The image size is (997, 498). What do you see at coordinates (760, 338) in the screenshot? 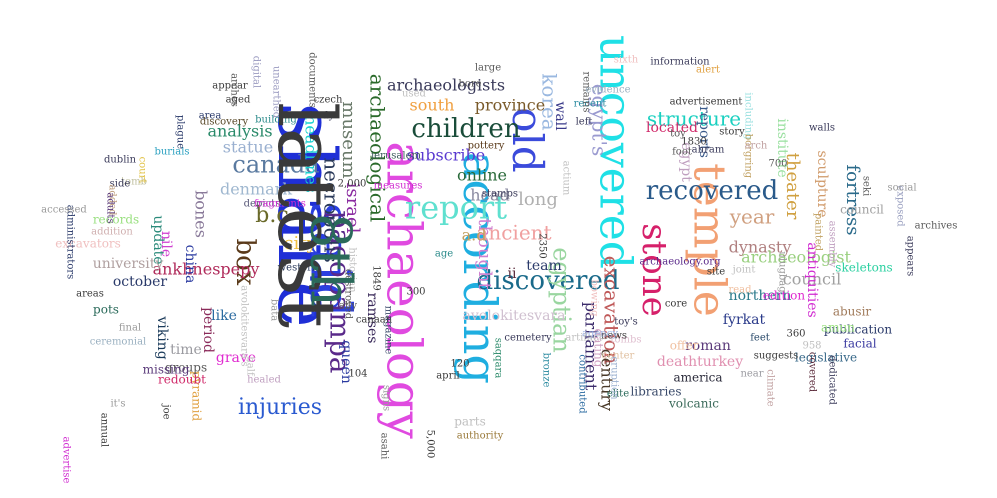
I see `word-feet: feet` at bounding box center [760, 338].